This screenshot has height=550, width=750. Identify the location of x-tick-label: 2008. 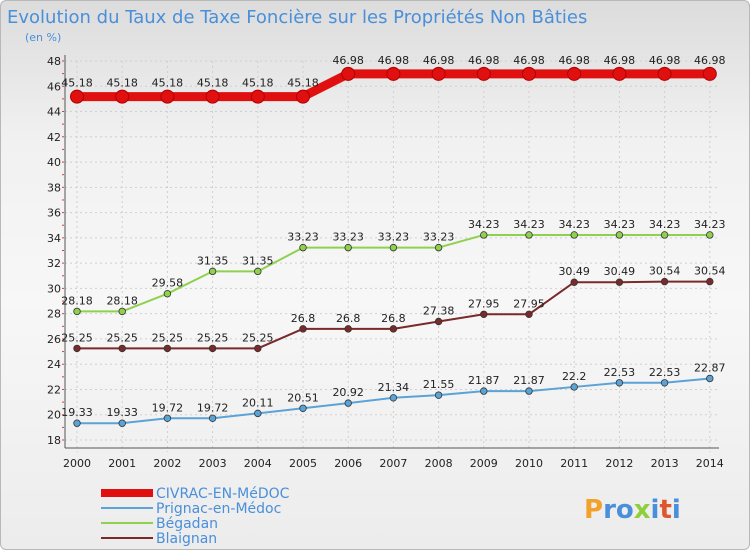
(439, 463).